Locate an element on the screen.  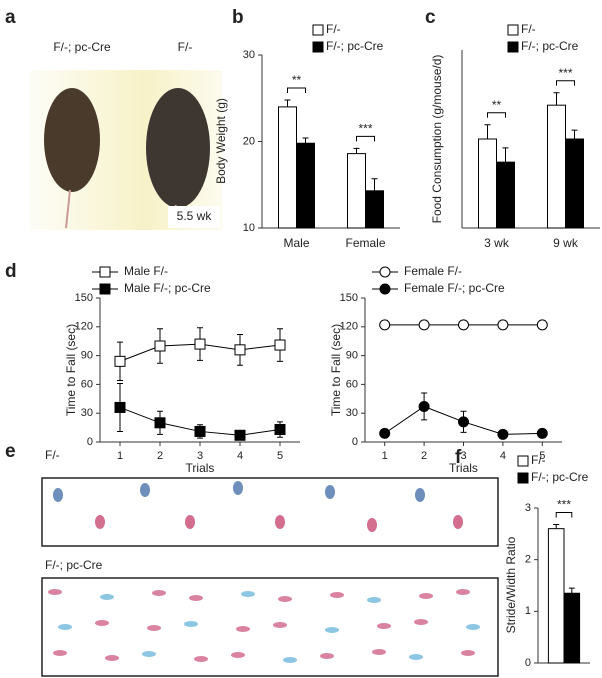
y-axis-label: Body Weight (g) is located at coordinates (221, 141).